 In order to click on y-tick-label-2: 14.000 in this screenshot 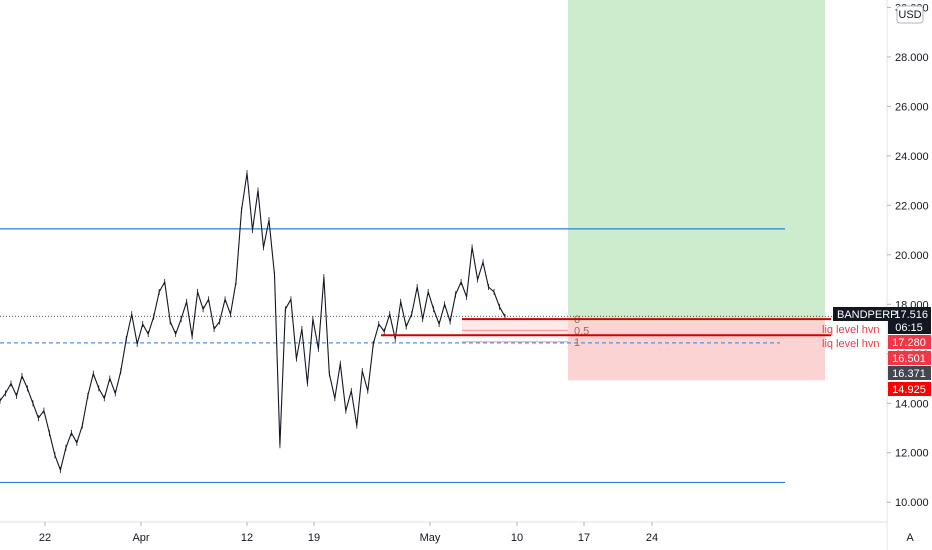, I will do `click(912, 404)`.